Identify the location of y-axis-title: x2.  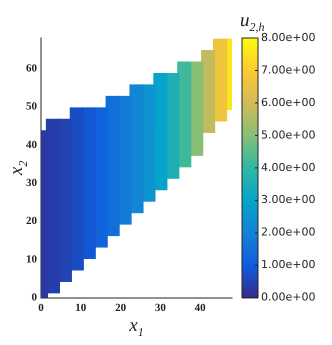
(18, 168).